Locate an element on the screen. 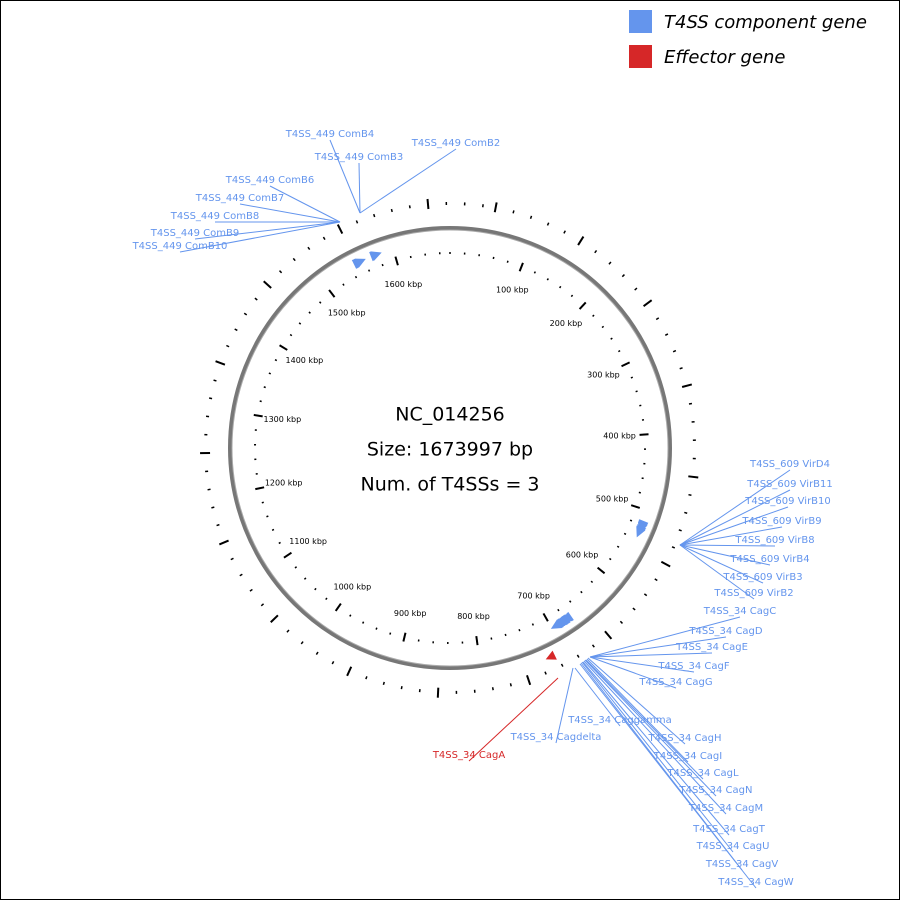 This screenshot has width=900, height=900. gene-label: T4SS_34 CagU is located at coordinates (733, 846).